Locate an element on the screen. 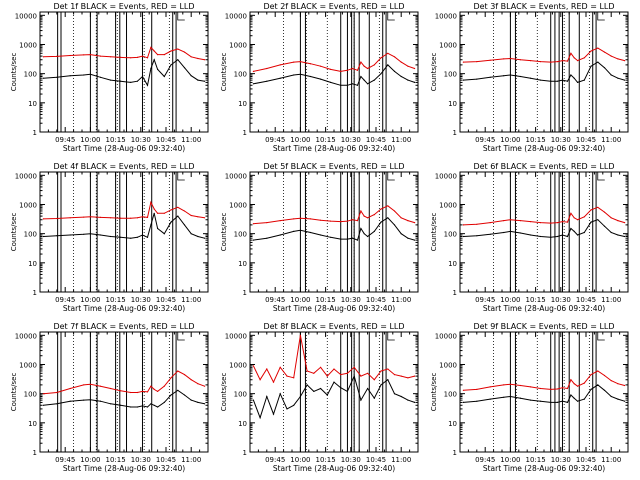 The height and width of the screenshot is (480, 640). panel-title: Det 5f BLACK = Events, RED = LLD is located at coordinates (333, 166).